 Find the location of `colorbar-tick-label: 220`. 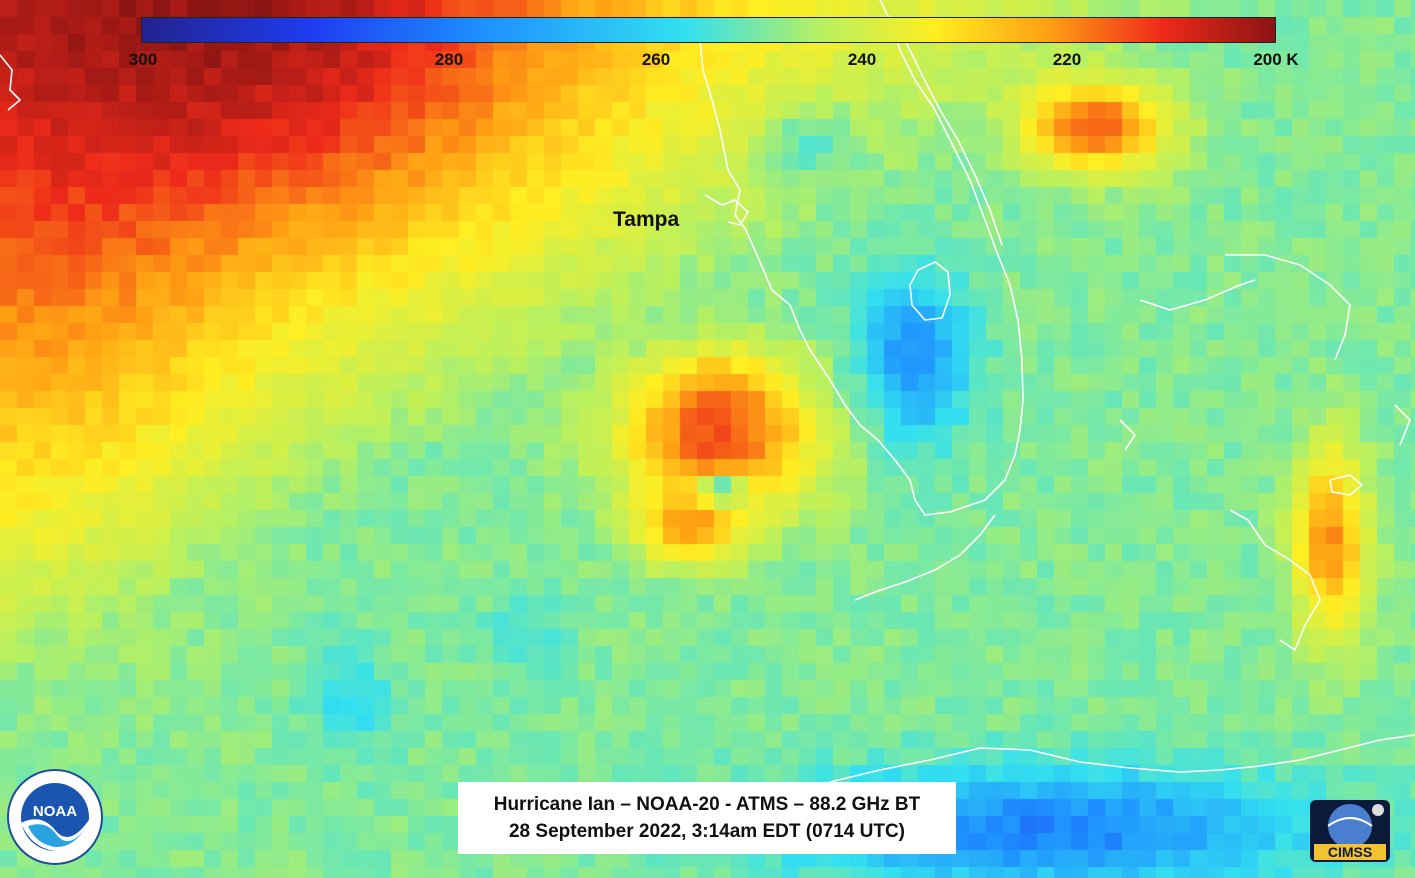

colorbar-tick-label: 220 is located at coordinates (1067, 59).